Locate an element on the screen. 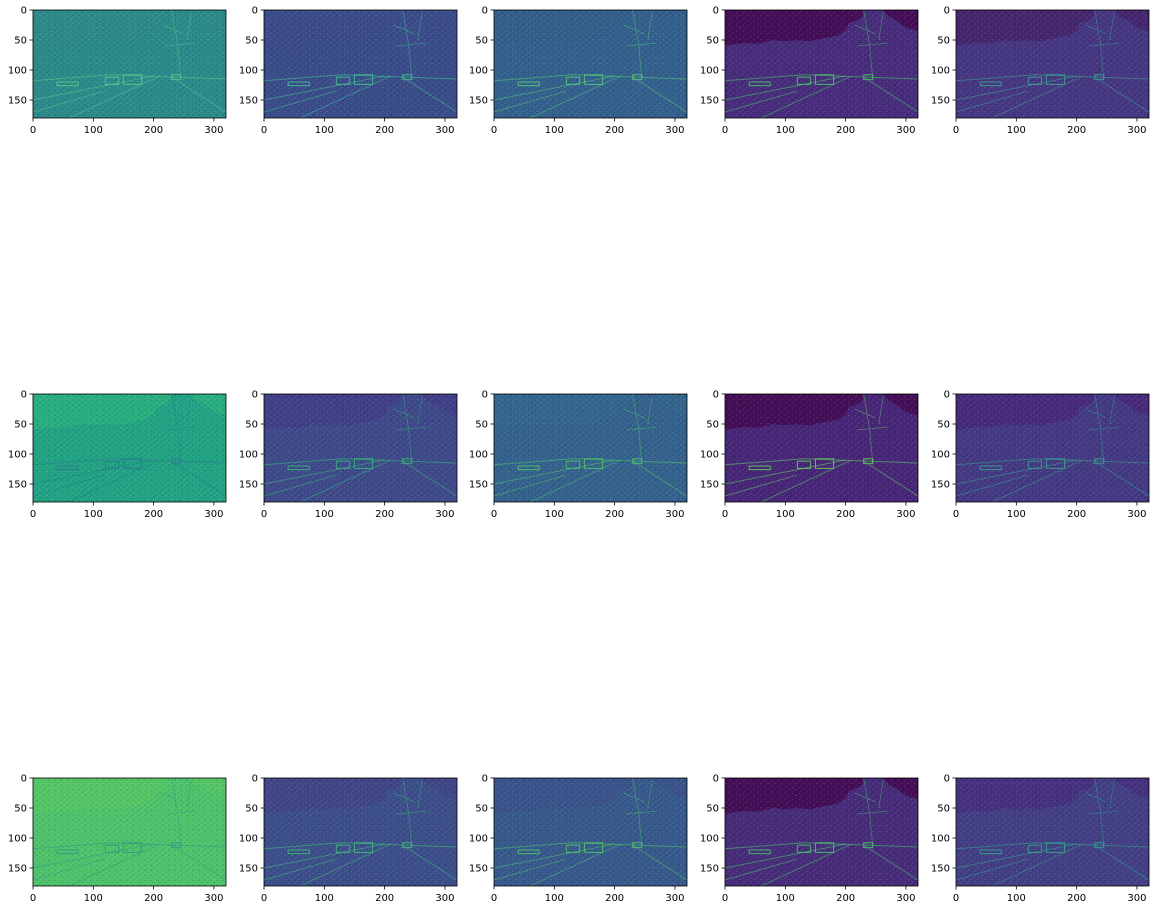 This screenshot has height=910, width=1156. subplot-r1-c1: 0 100 200 300 0 50 100 150 is located at coordinates (117, 71).